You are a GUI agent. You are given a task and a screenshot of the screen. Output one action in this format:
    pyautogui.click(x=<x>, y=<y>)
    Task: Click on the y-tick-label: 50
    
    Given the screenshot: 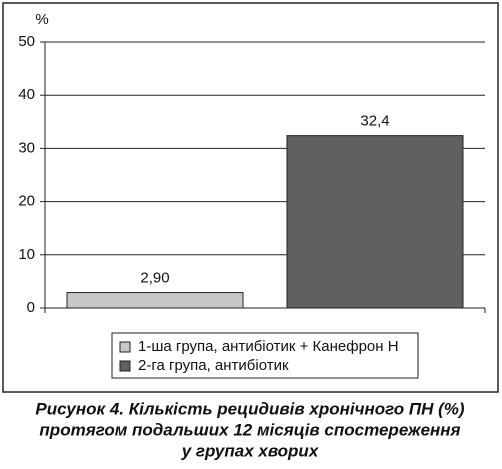 What is the action you would take?
    pyautogui.click(x=26, y=41)
    